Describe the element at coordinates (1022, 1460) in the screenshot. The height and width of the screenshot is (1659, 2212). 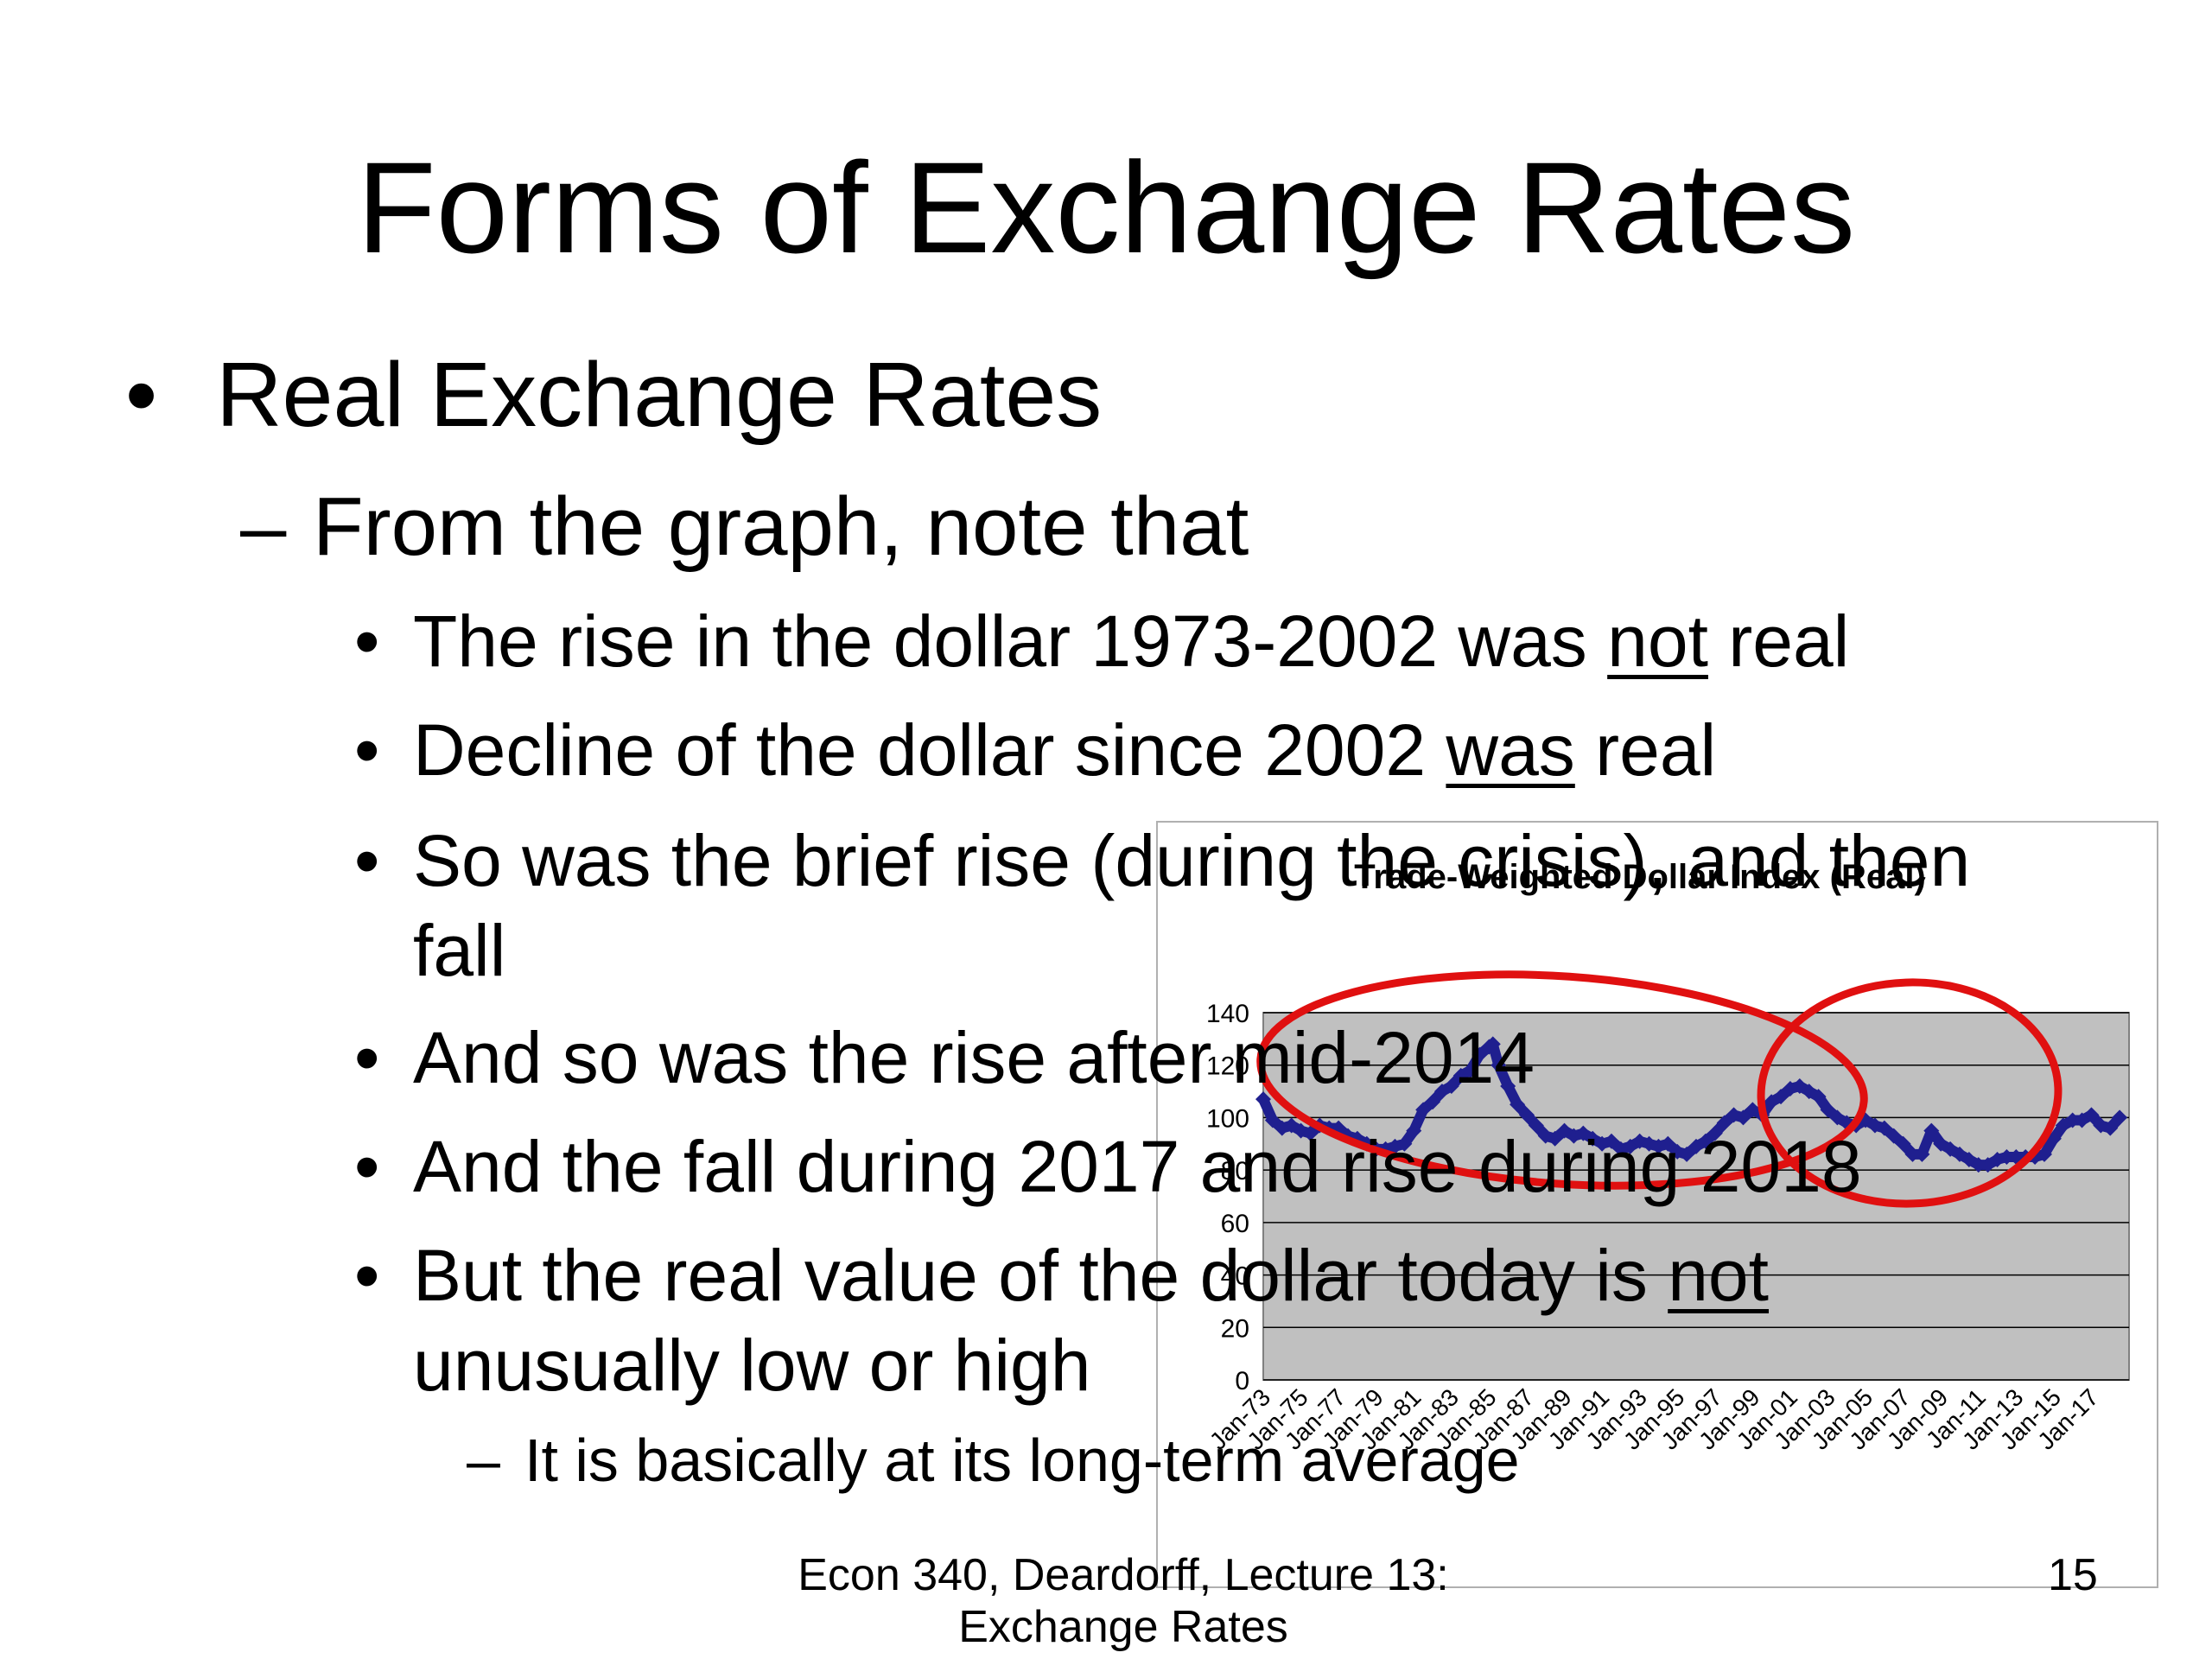
I see `sub-bullet-average: It is basically at its long-term average` at that location.